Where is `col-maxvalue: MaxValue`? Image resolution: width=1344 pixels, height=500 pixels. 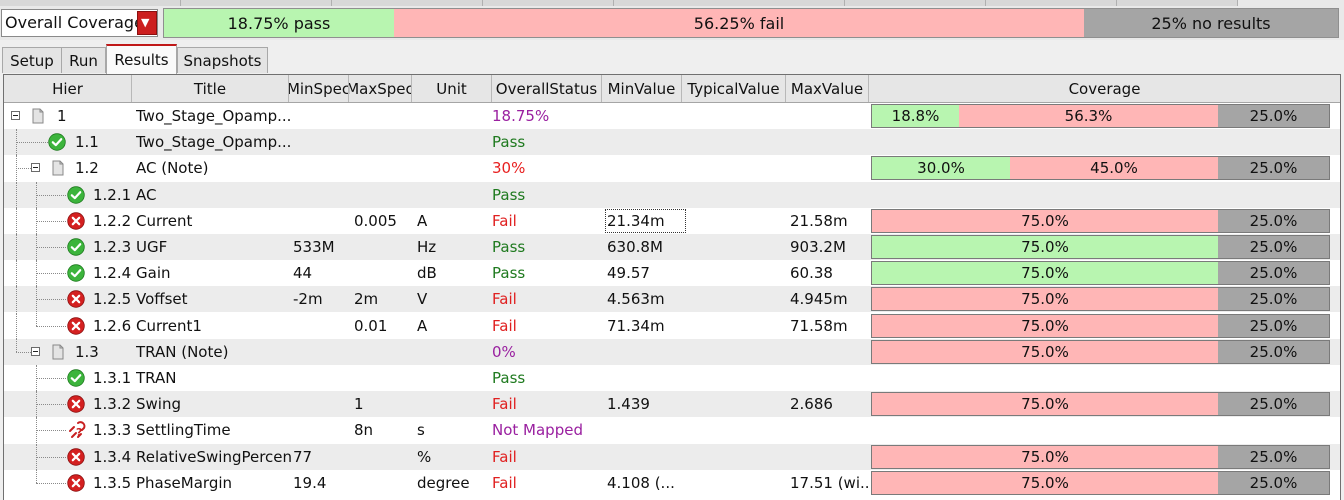 col-maxvalue: MaxValue is located at coordinates (827, 88).